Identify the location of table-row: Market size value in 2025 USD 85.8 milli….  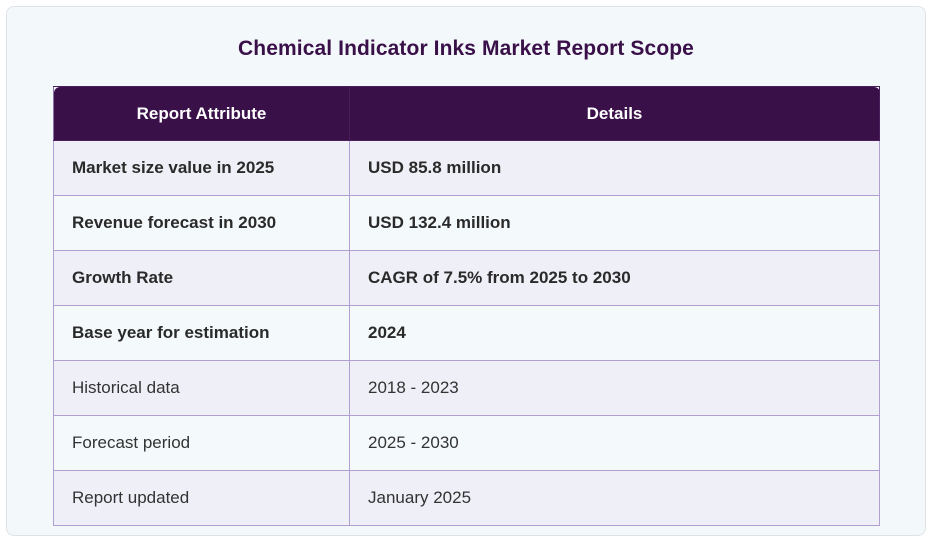
(466, 168).